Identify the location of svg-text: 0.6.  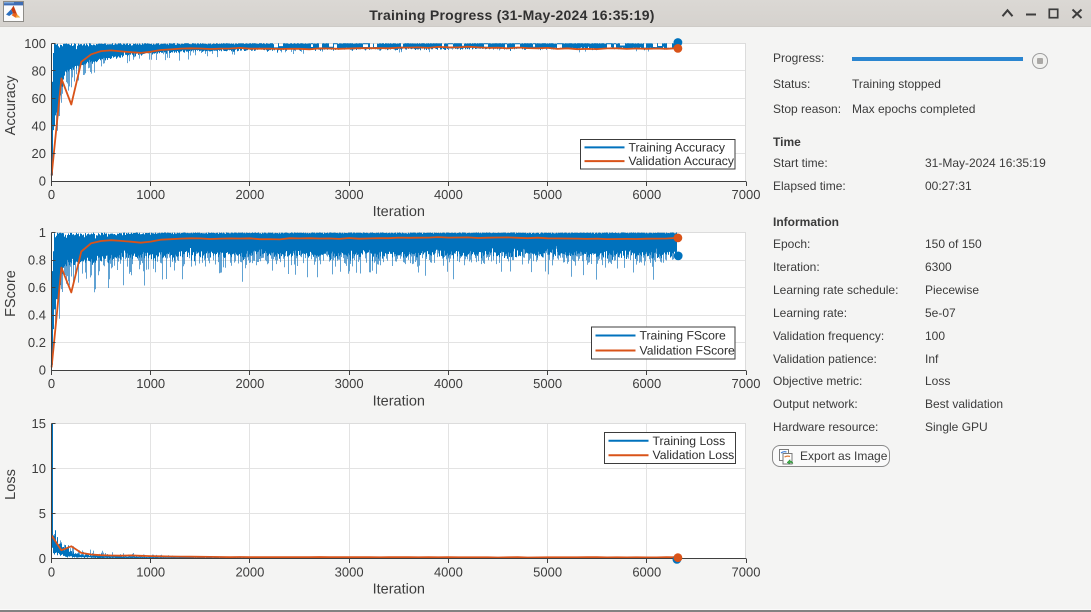
(37, 287).